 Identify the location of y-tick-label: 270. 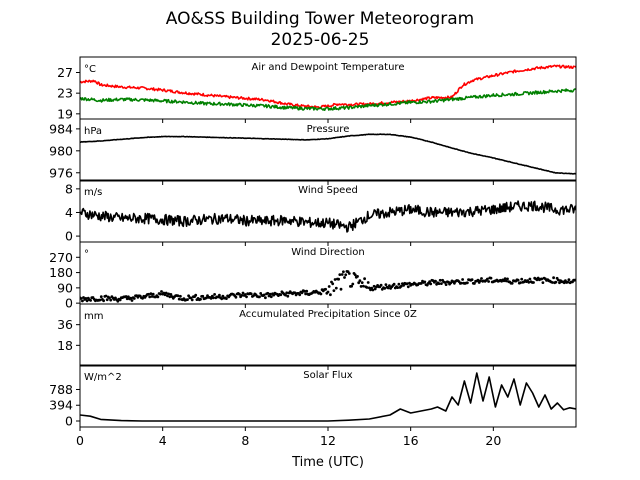
(61, 257).